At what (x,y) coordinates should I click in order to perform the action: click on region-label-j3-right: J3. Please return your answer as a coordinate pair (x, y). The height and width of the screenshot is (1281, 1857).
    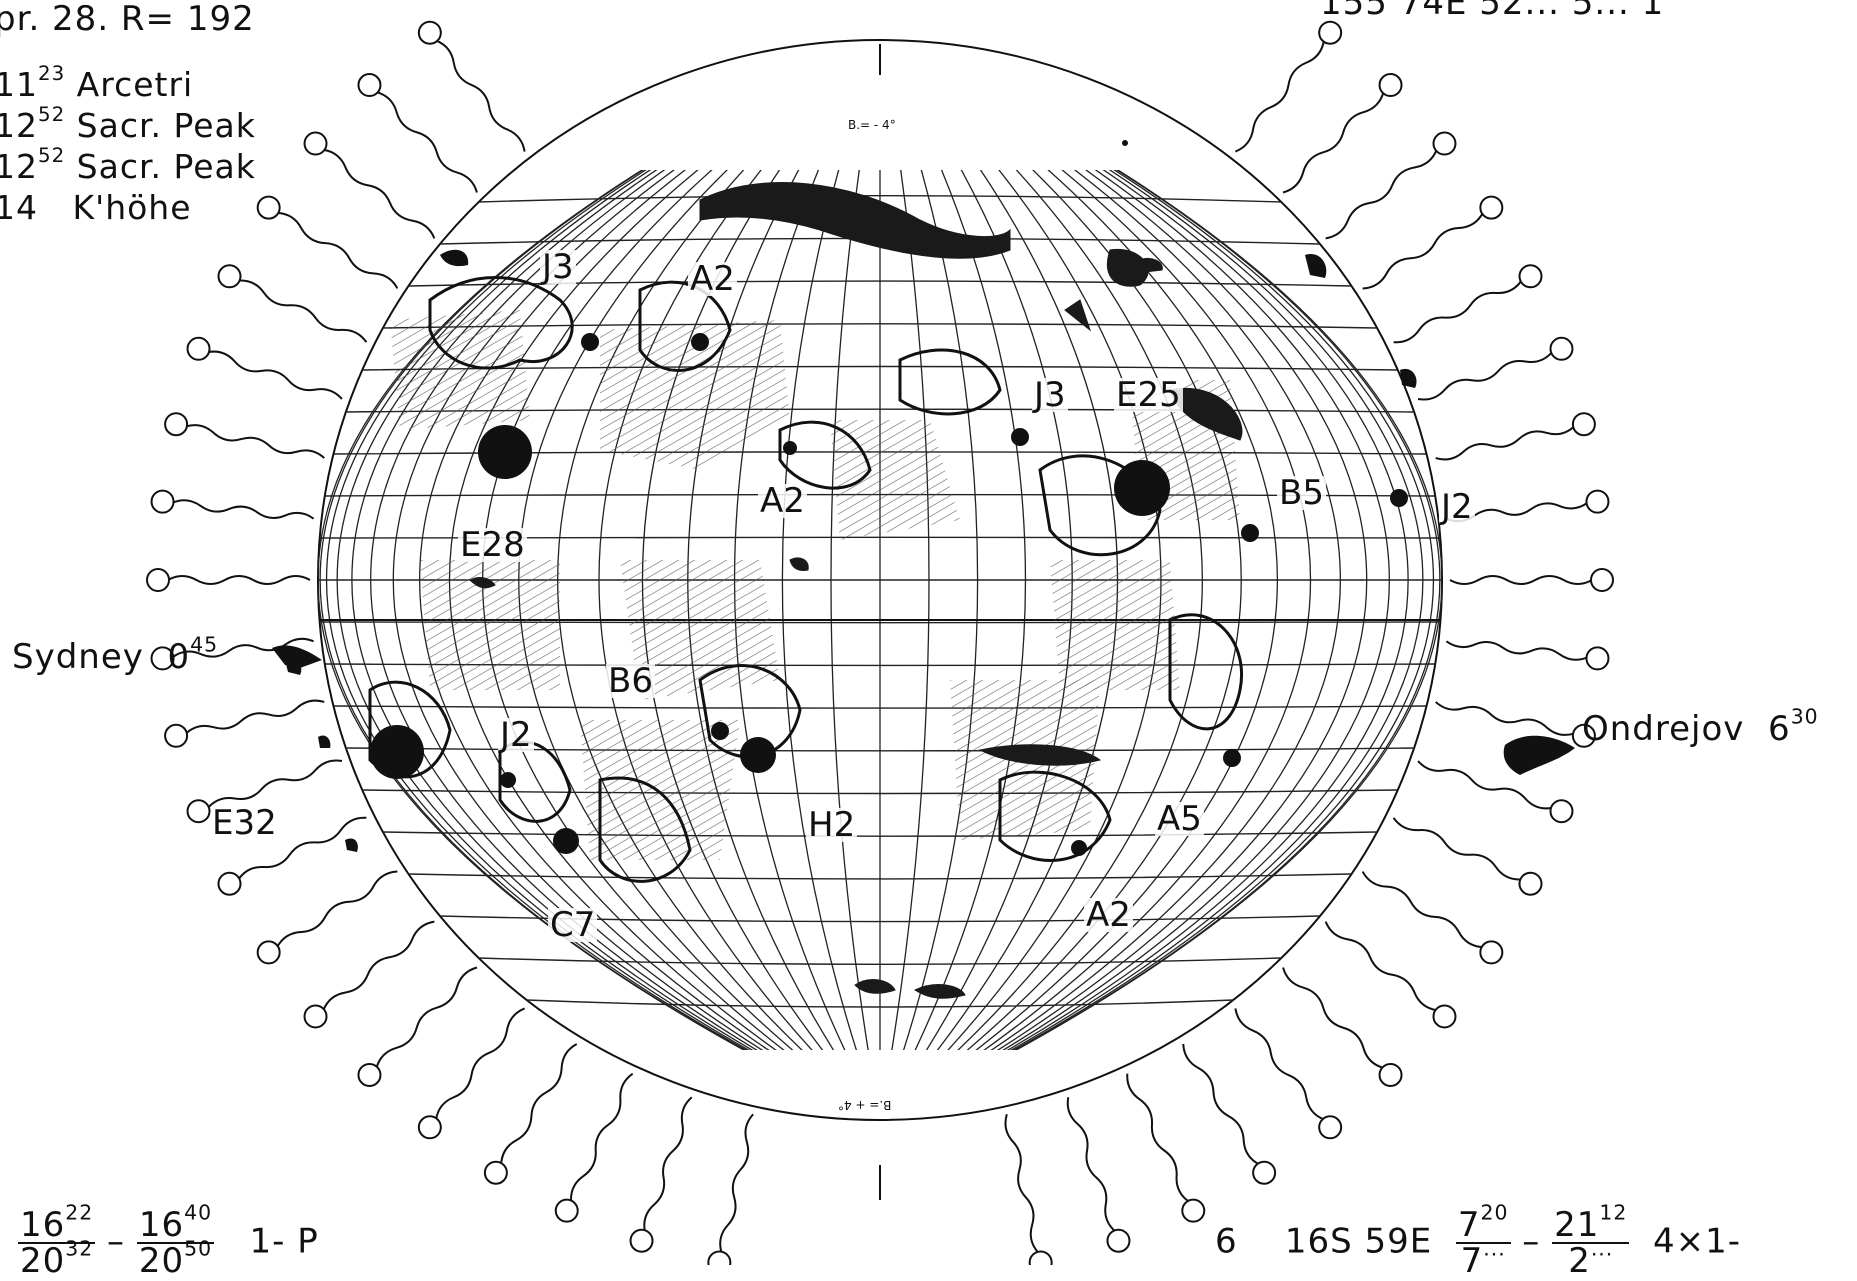
    Looking at the image, I should click on (1050, 395).